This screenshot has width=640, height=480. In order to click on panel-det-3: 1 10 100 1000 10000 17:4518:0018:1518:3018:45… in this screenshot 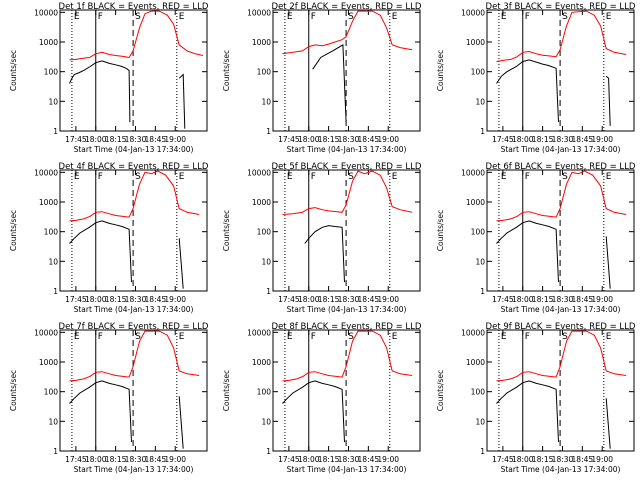, I will do `click(536, 78)`.